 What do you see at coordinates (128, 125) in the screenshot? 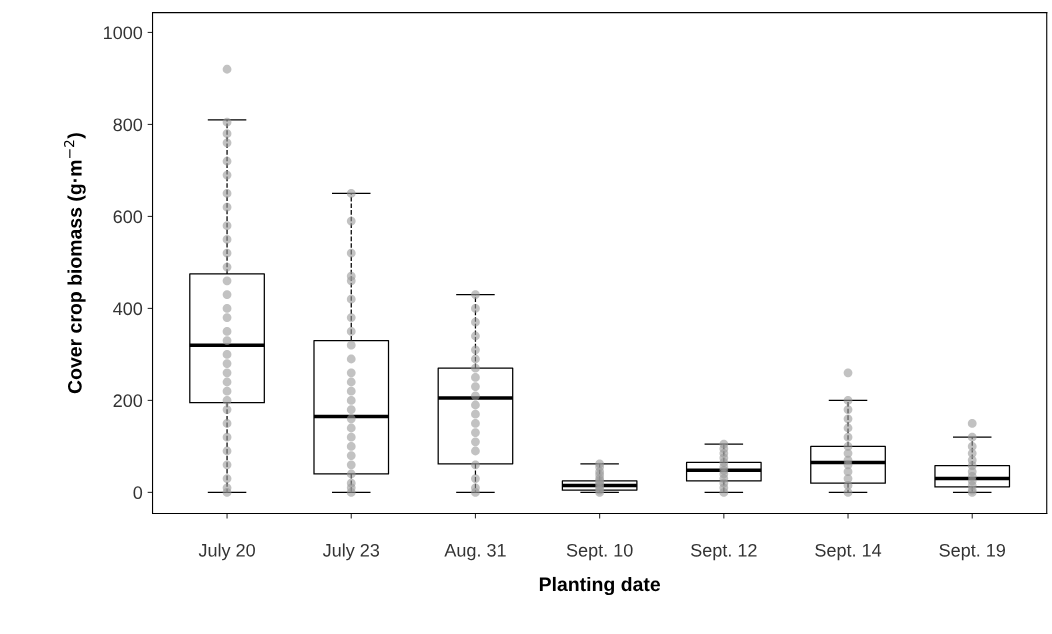
I see `y-tick-label: 800` at bounding box center [128, 125].